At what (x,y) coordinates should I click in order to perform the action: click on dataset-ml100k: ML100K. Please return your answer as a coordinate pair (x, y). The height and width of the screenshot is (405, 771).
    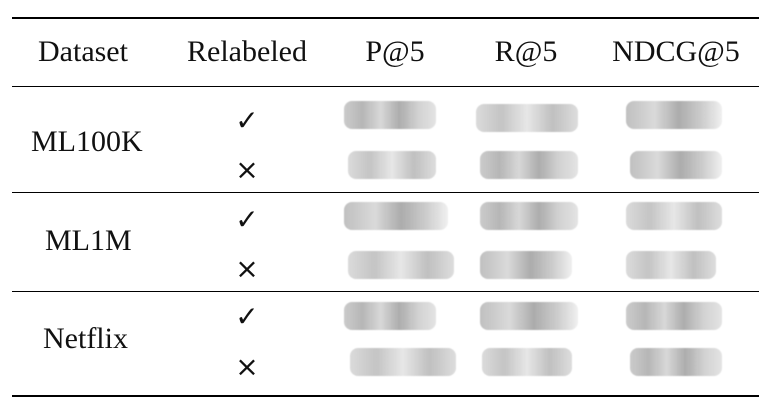
    Looking at the image, I should click on (87, 141).